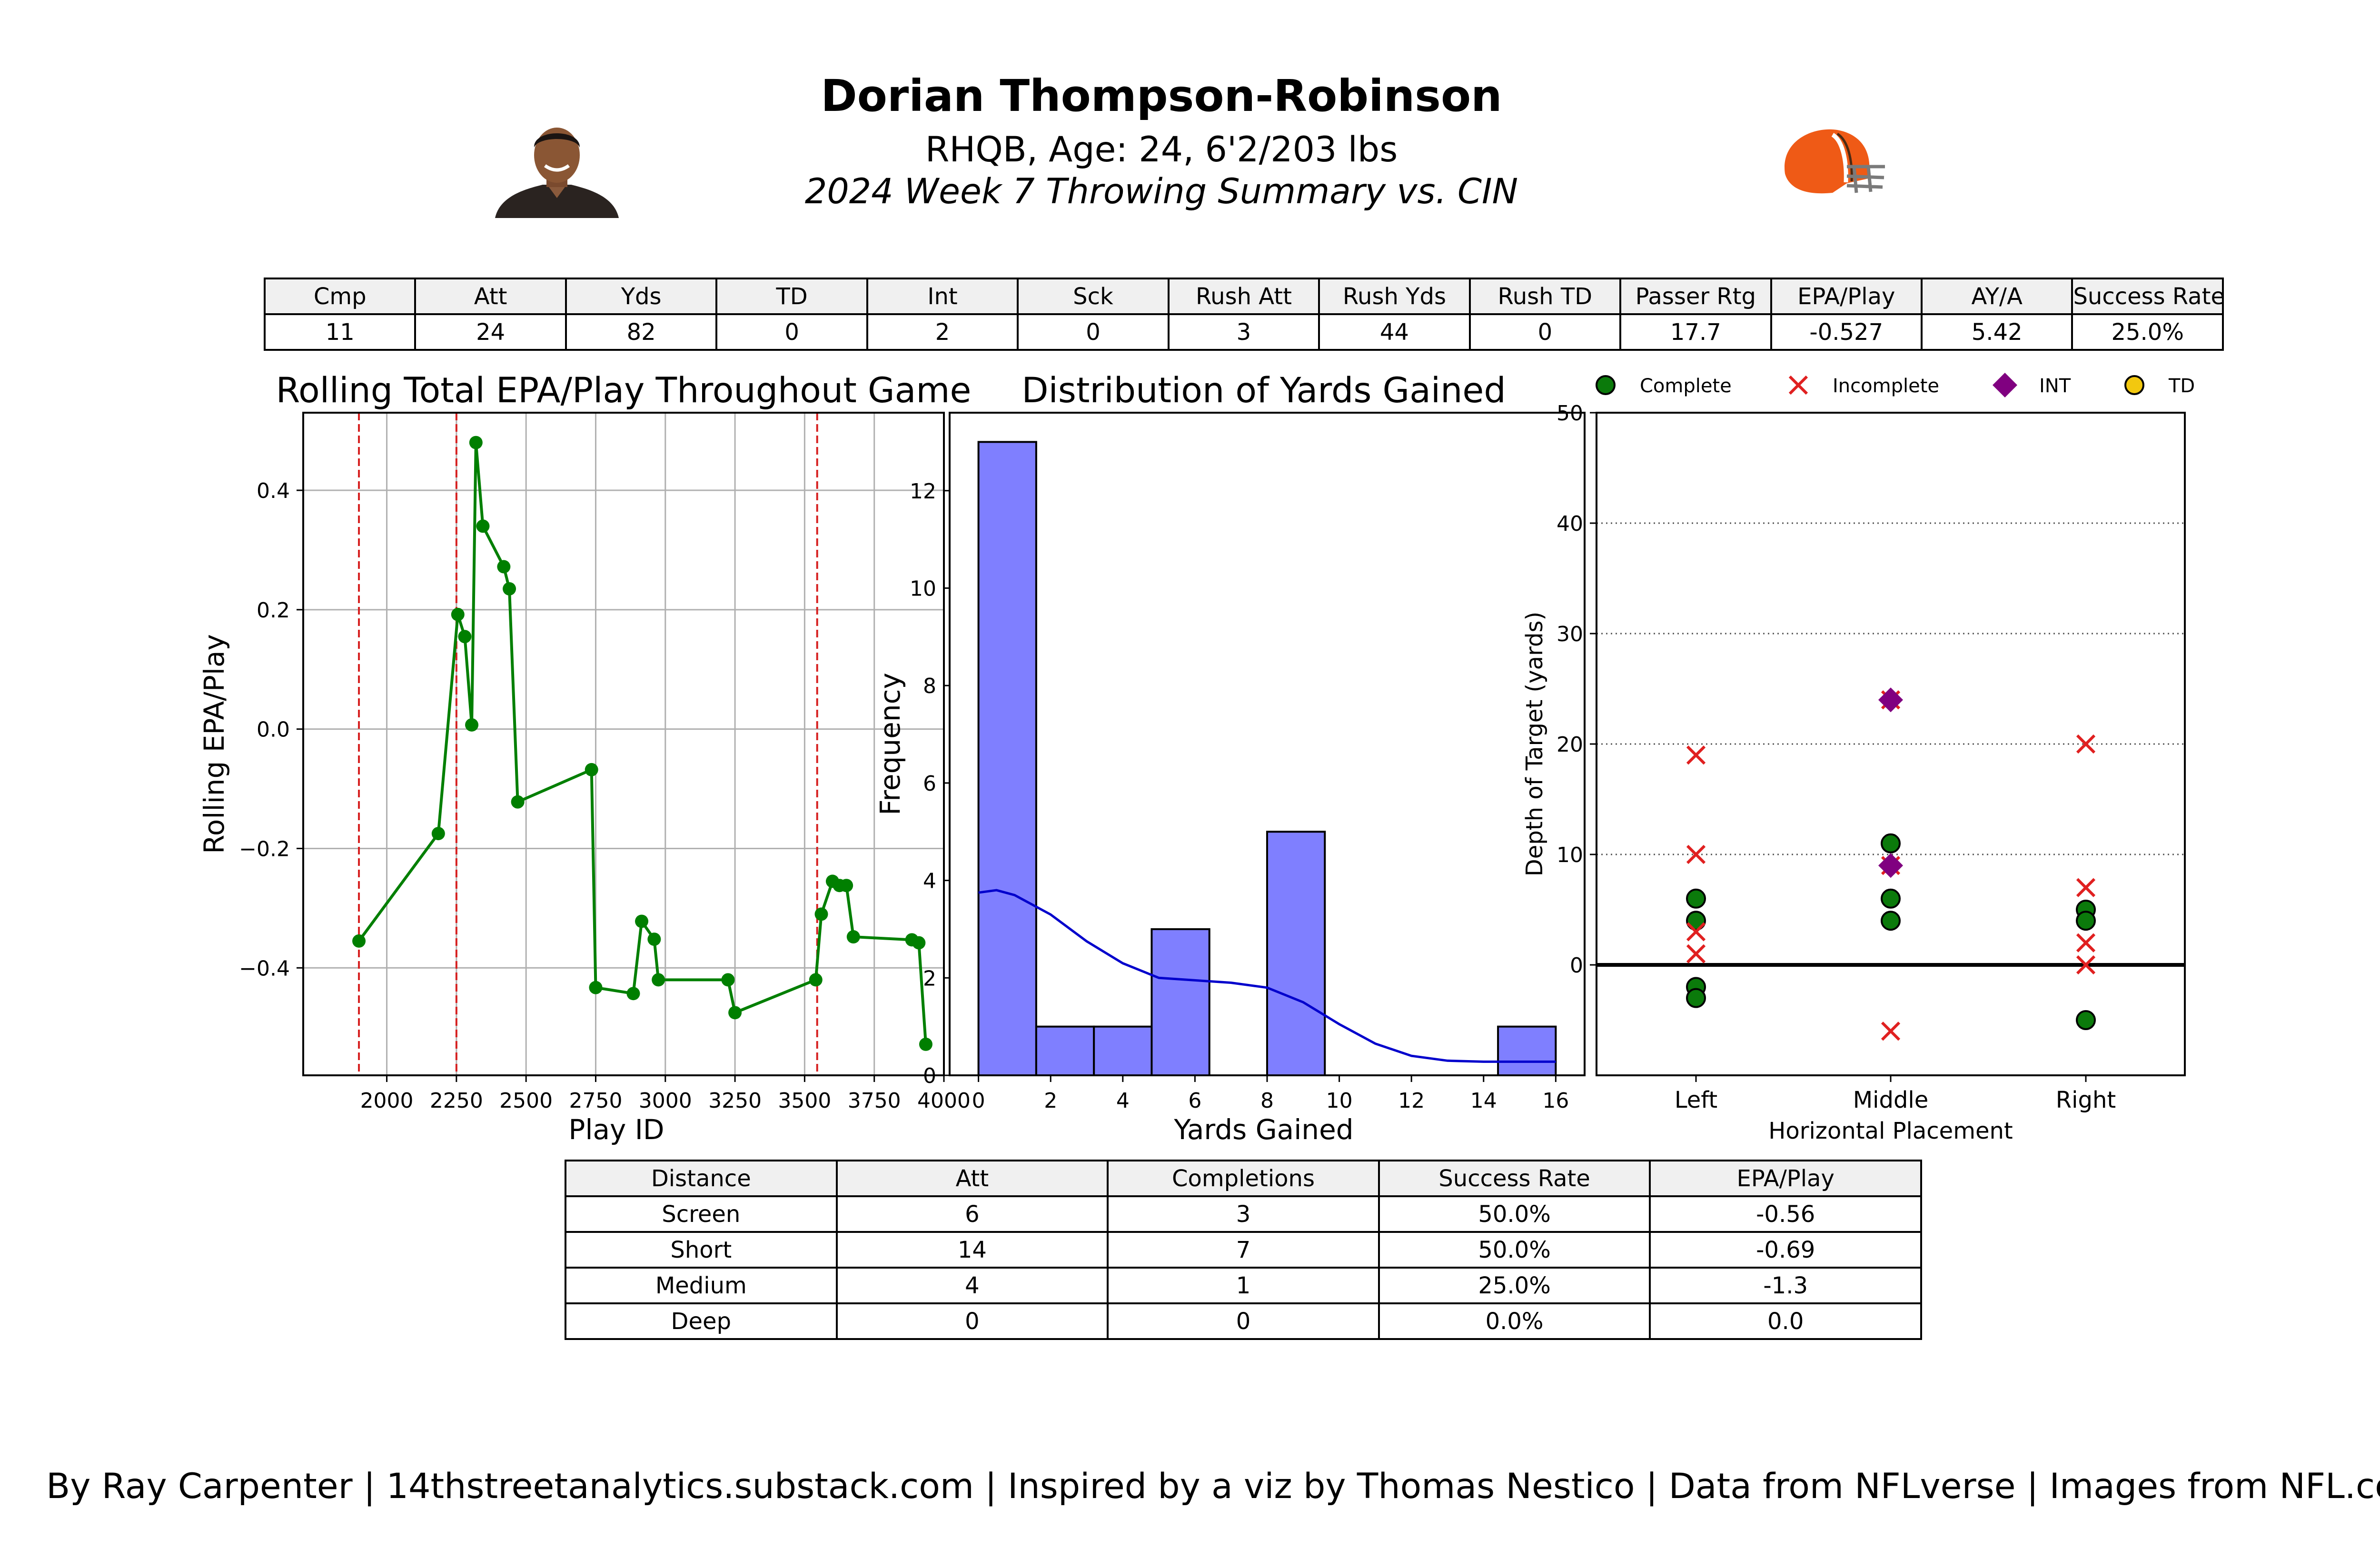  Describe the element at coordinates (701, 1321) in the screenshot. I see `distance-cell-distance: Deep` at that location.